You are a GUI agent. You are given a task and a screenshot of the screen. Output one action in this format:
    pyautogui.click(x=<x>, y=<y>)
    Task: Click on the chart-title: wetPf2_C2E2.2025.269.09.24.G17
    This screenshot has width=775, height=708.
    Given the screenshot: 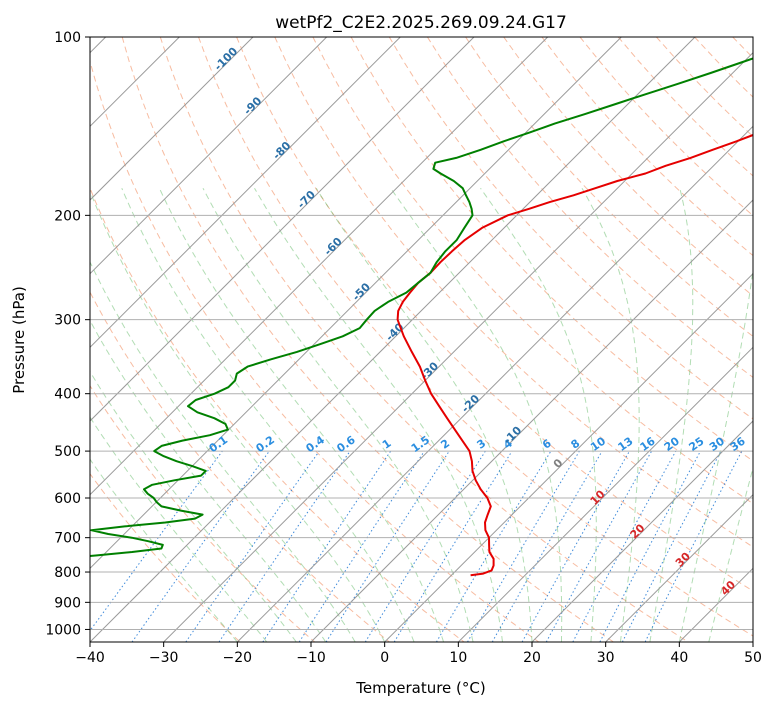 What is the action you would take?
    pyautogui.click(x=421, y=23)
    